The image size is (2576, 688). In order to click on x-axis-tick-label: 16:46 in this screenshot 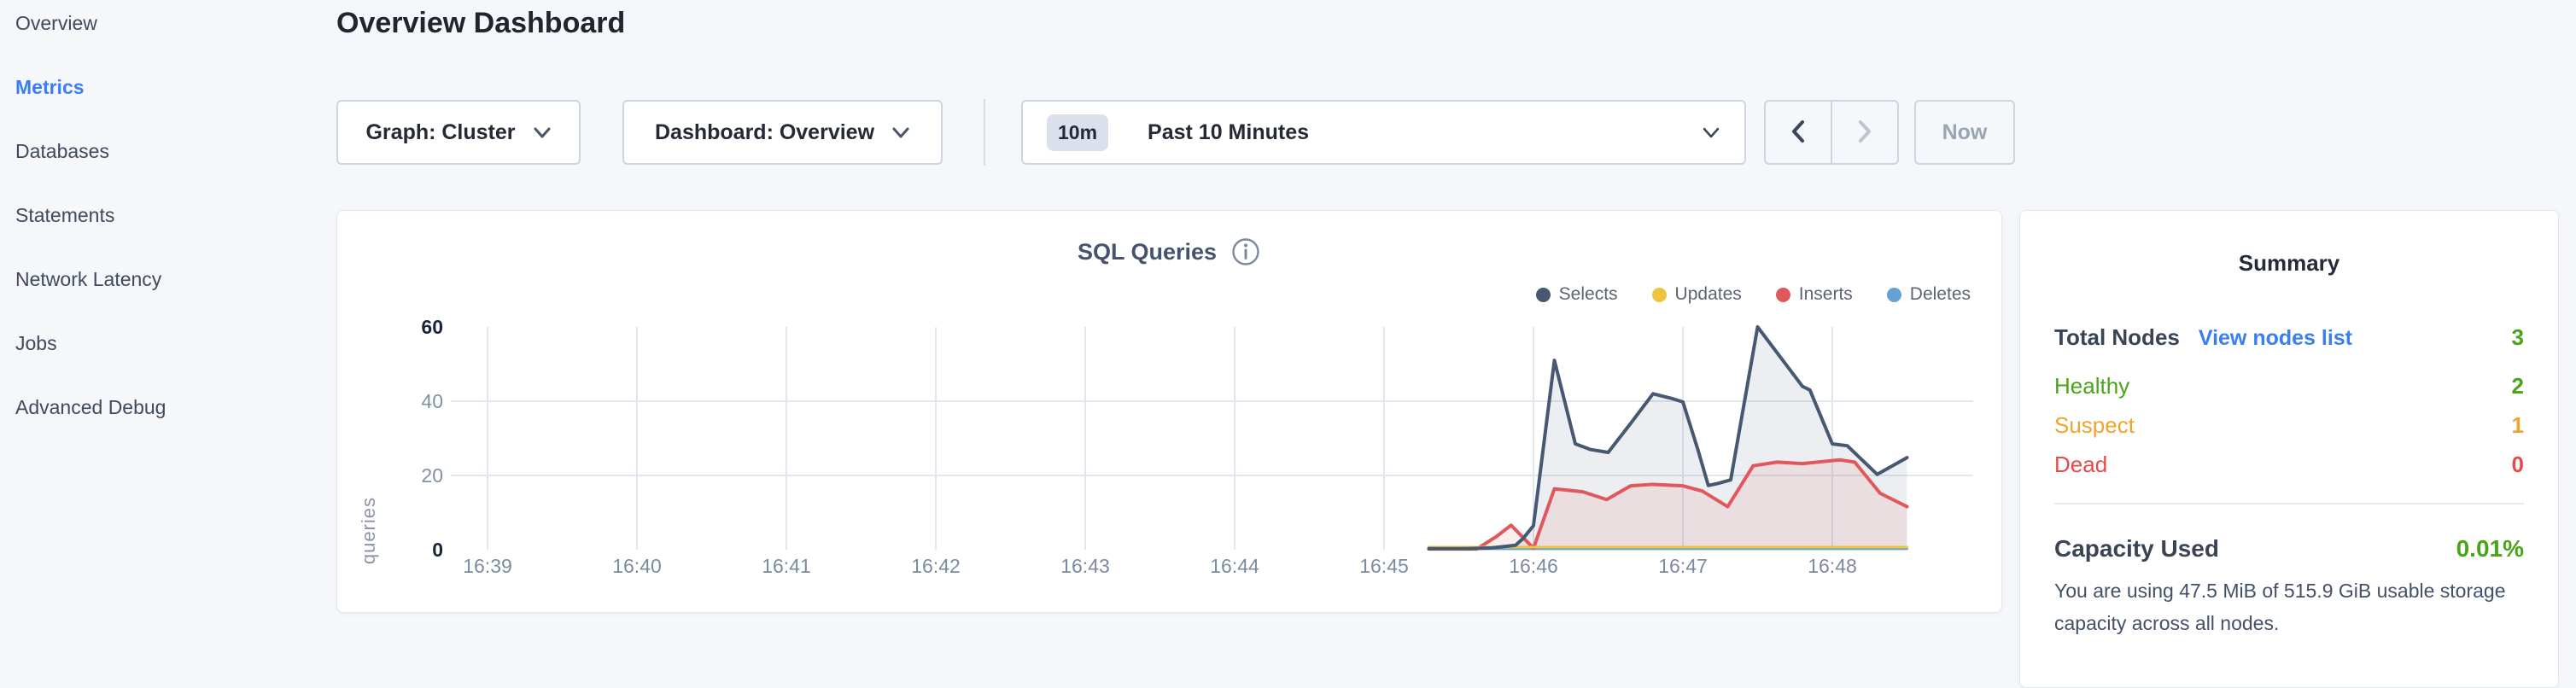, I will do `click(1533, 566)`.